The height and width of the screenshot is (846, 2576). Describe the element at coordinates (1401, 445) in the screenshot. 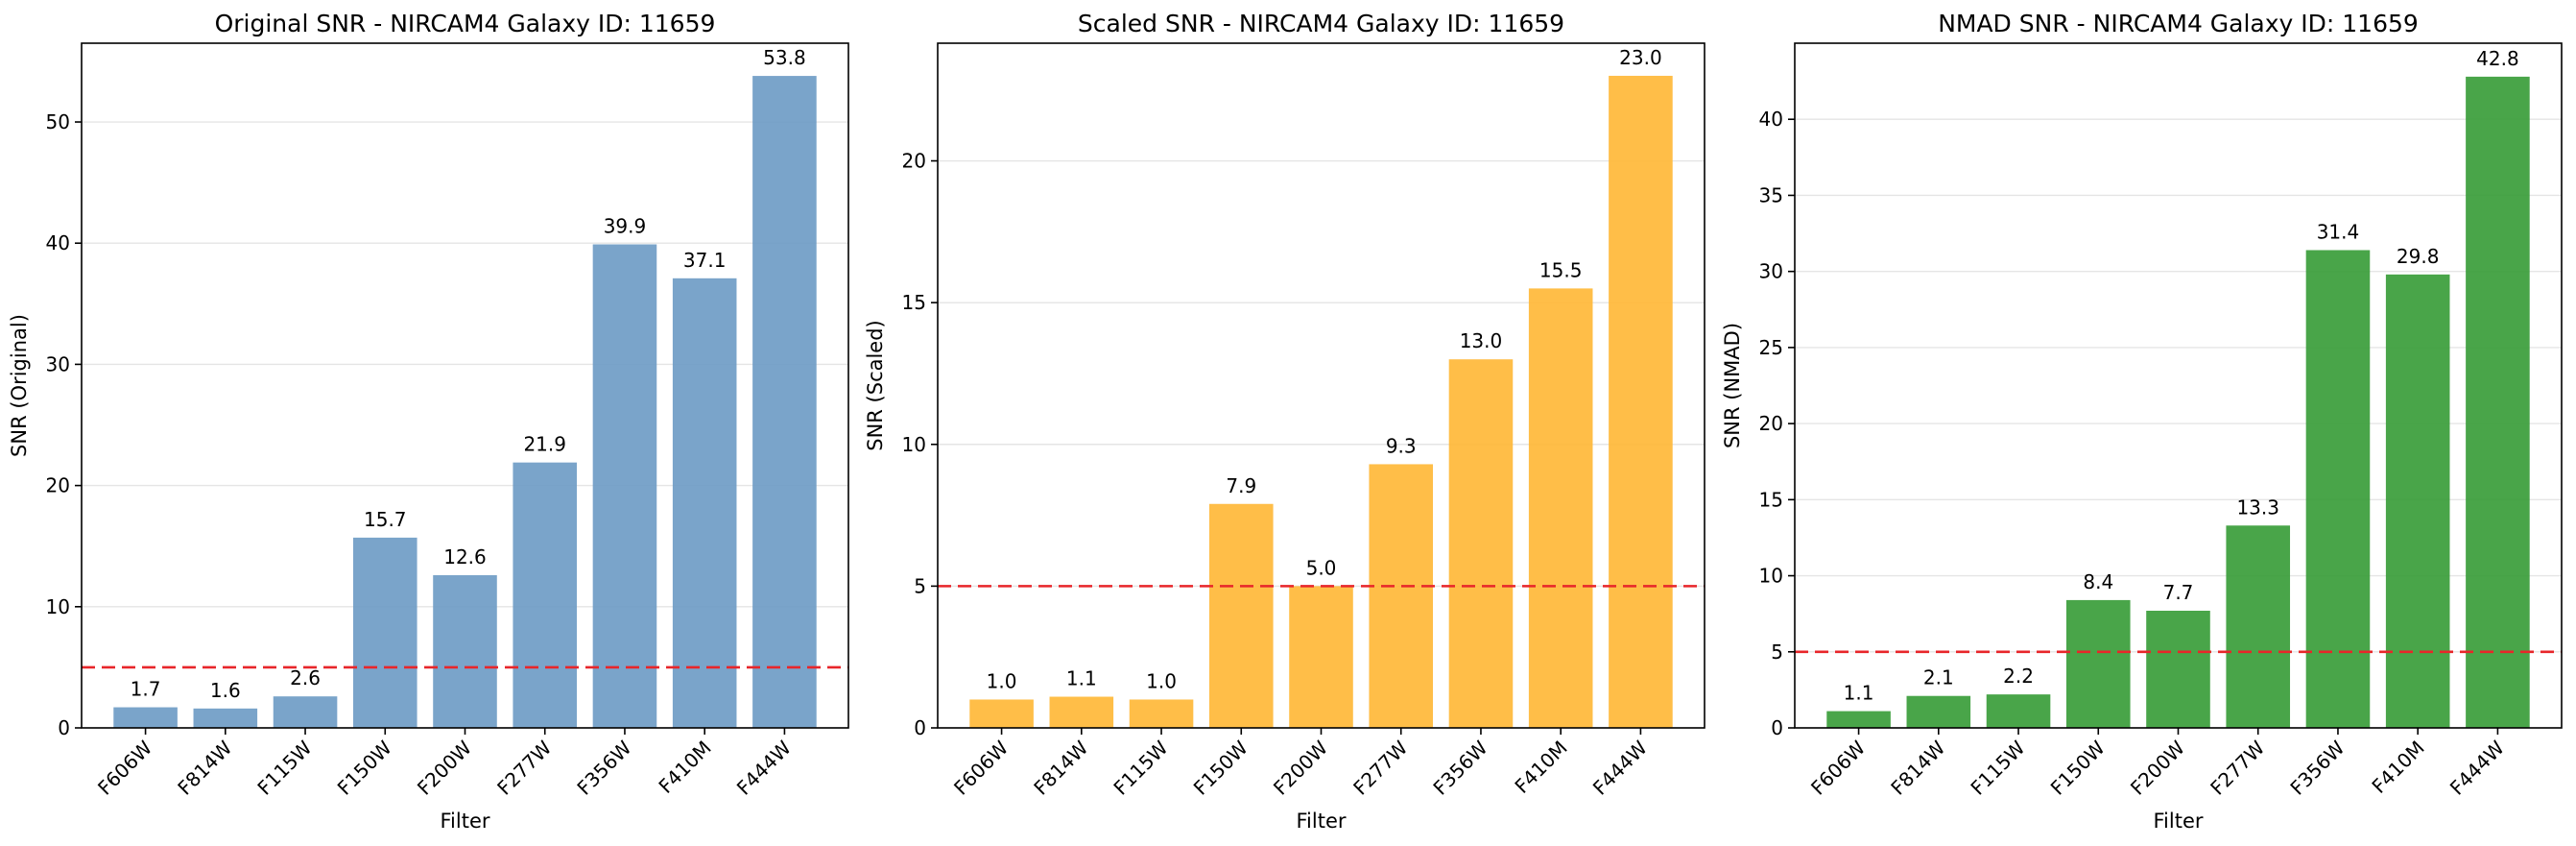

I see `bar-value-label: 9.3` at that location.